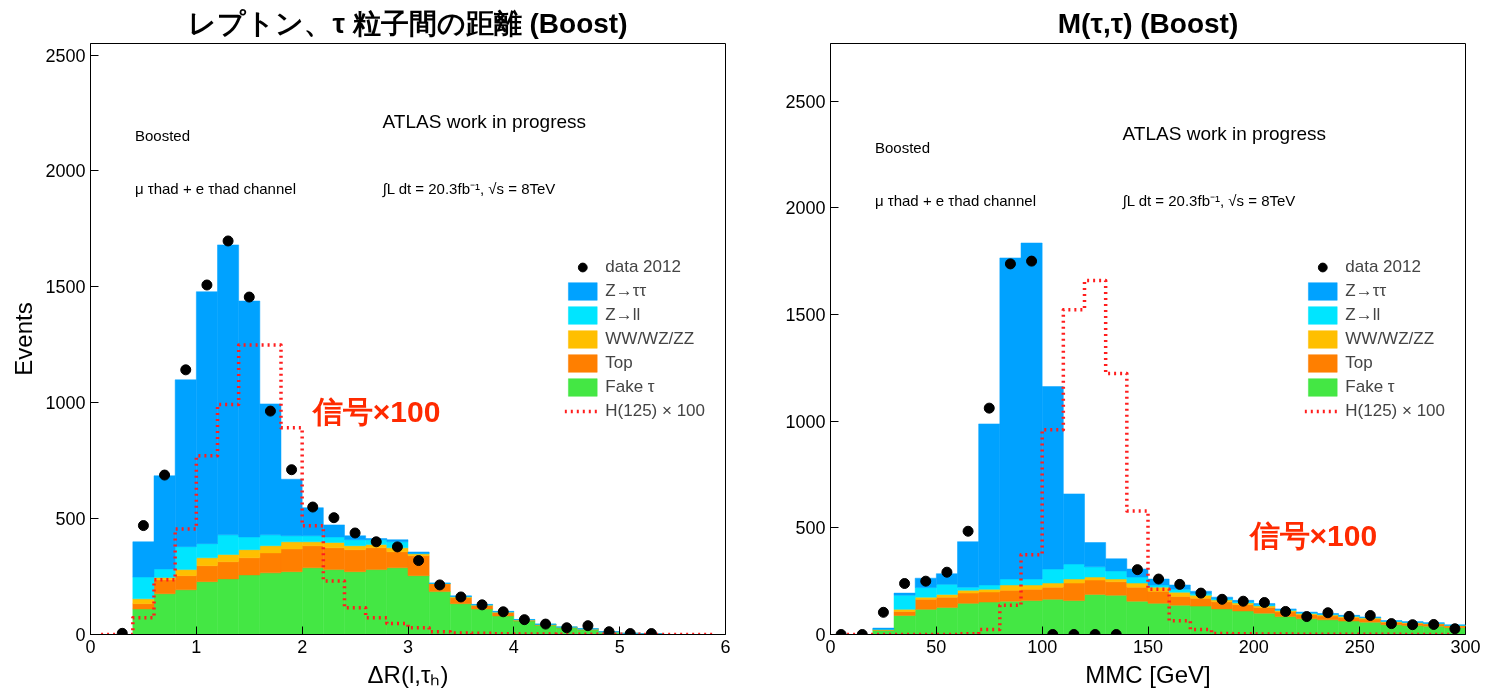  Describe the element at coordinates (196, 646) in the screenshot. I see `x-tick-label: 1` at that location.